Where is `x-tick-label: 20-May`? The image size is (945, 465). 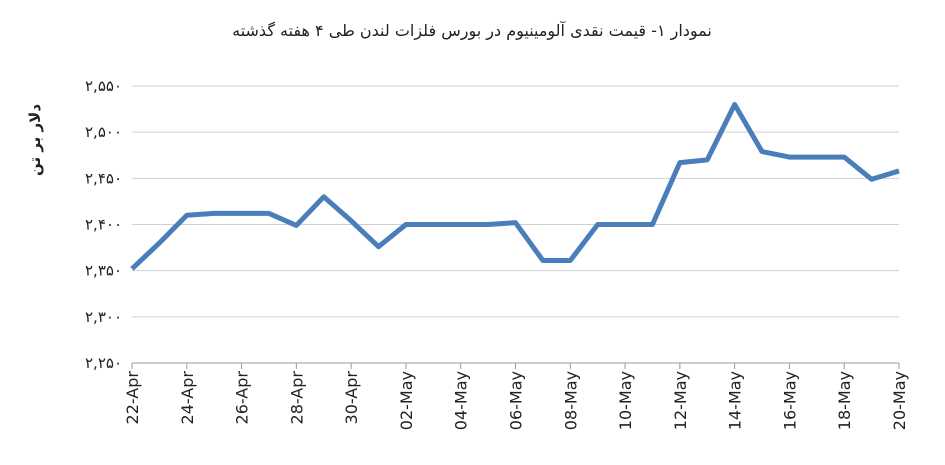 x-tick-label: 20-May is located at coordinates (899, 400).